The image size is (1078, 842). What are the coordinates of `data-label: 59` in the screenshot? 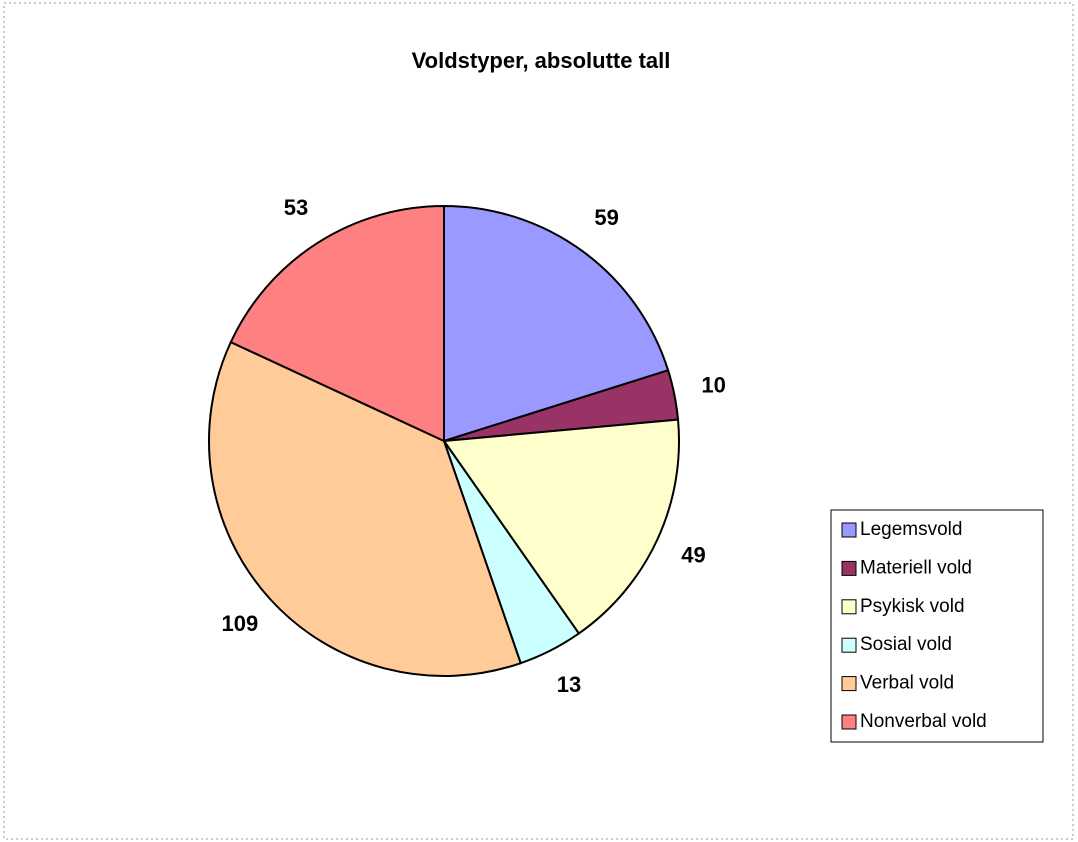 It's located at (606, 217).